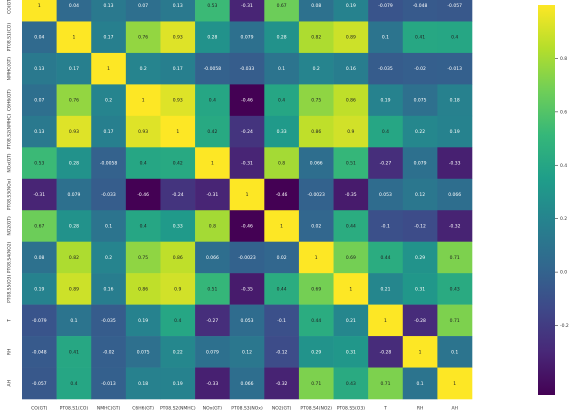 This screenshot has height=416, width=576. What do you see at coordinates (420, 195) in the screenshot?
I see `cell-label: 0.12` at bounding box center [420, 195].